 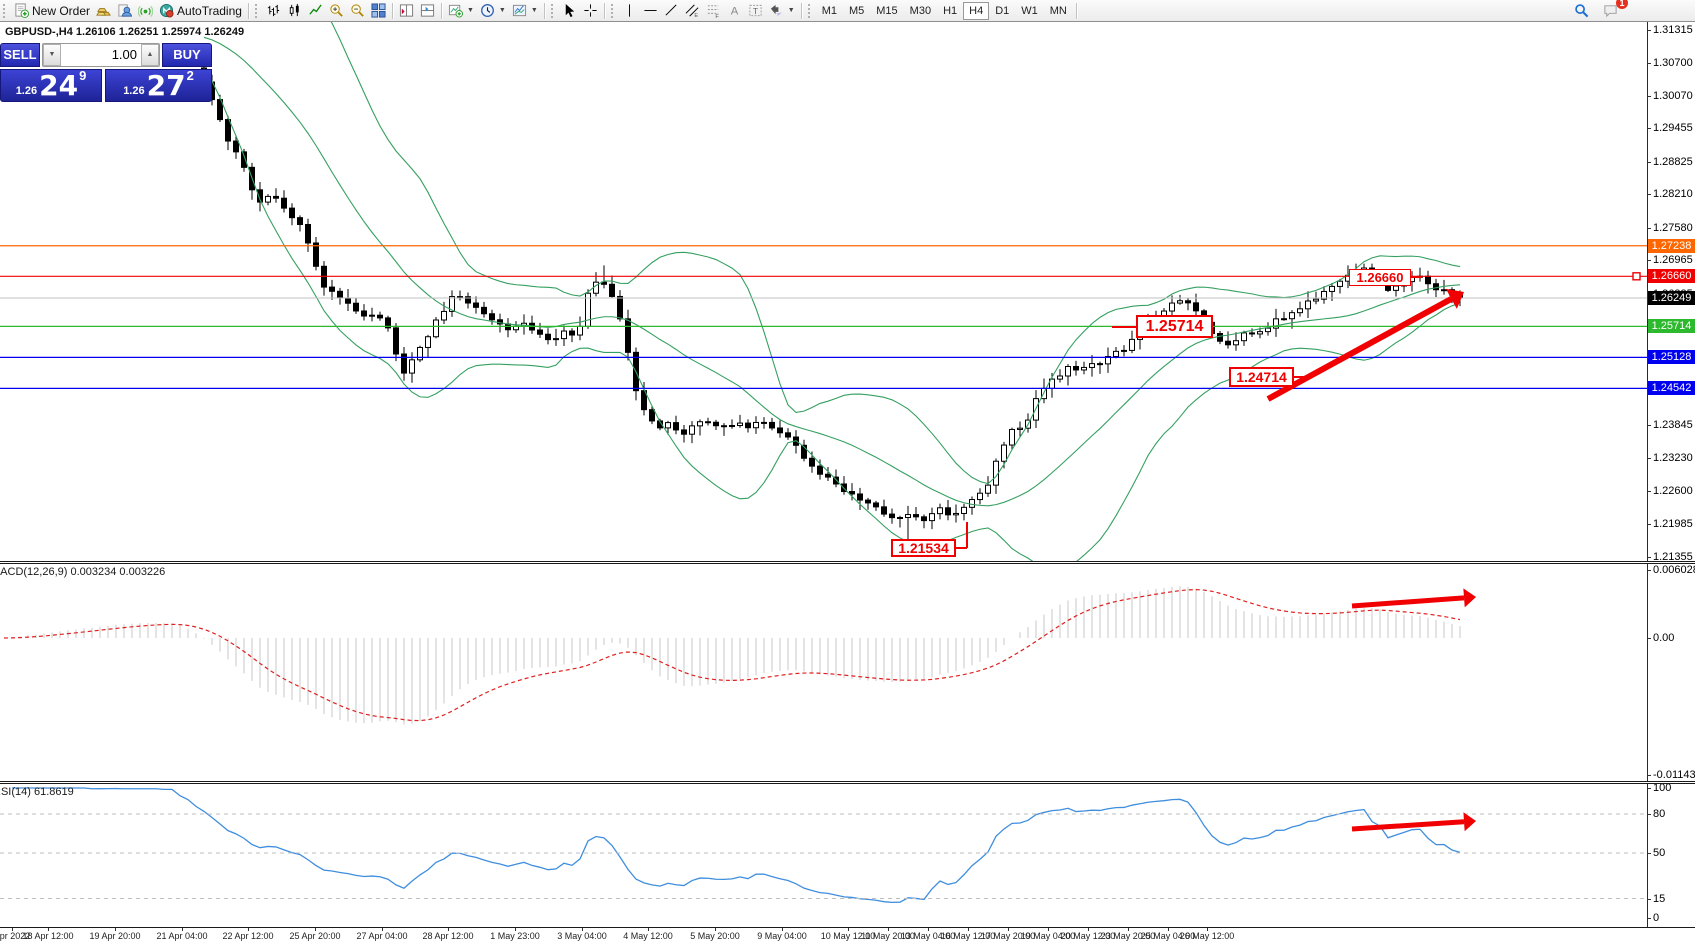 What do you see at coordinates (1656, 918) in the screenshot?
I see `rsi-axis-label: 0` at bounding box center [1656, 918].